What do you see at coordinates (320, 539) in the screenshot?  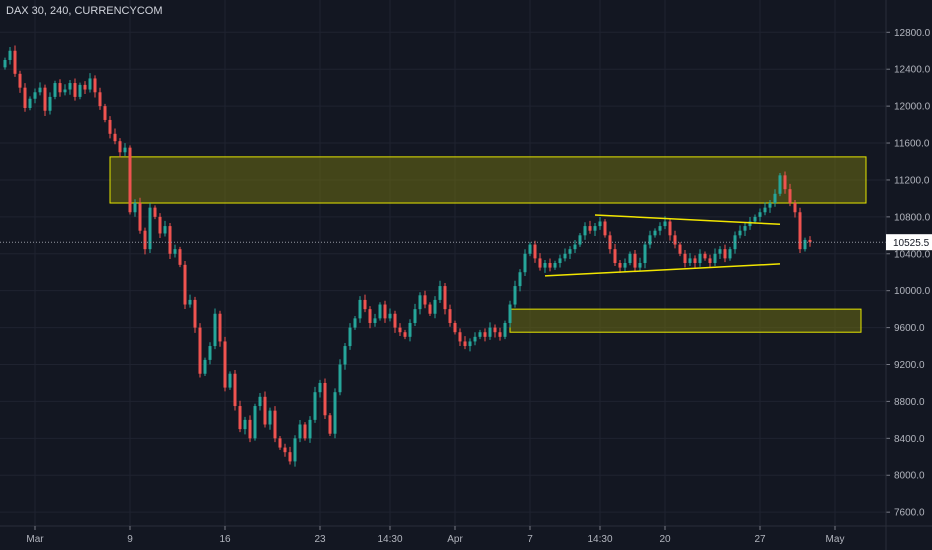 I see `x-tick-label: 23` at bounding box center [320, 539].